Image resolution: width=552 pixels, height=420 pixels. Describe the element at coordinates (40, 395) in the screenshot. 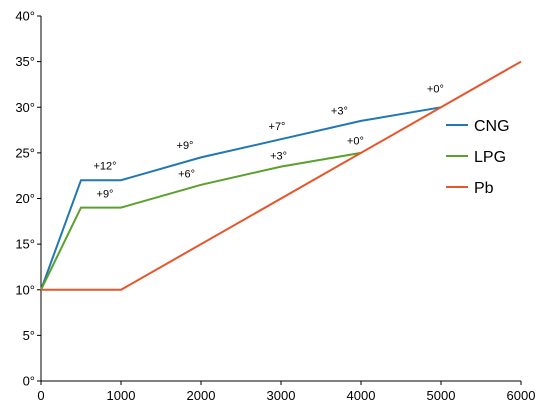

I see `x-tick-label: 0` at that location.